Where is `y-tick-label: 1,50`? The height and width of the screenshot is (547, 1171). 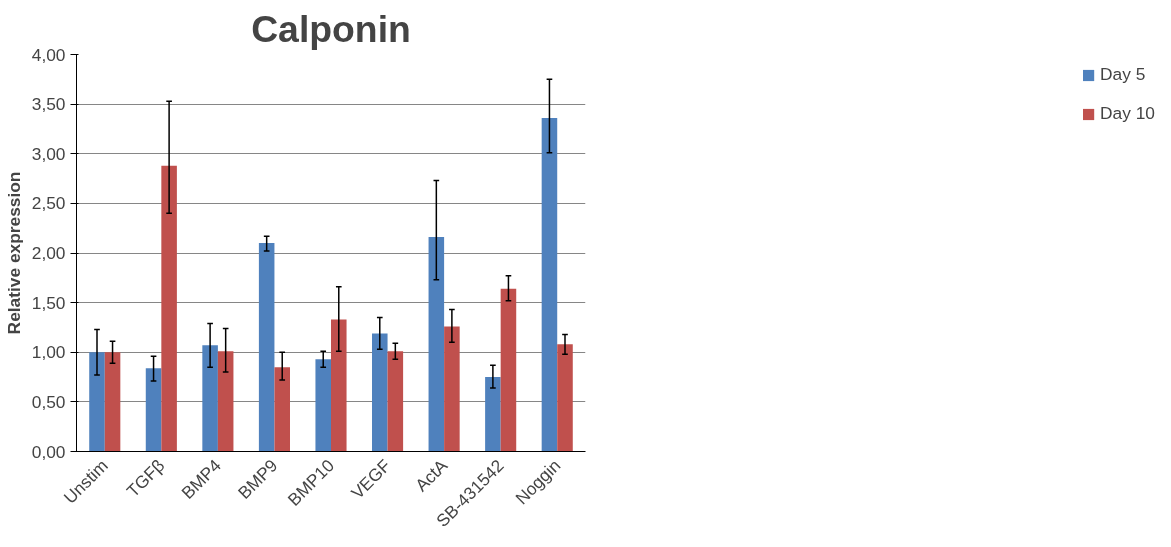
y-tick-label: 1,50 is located at coordinates (48, 302).